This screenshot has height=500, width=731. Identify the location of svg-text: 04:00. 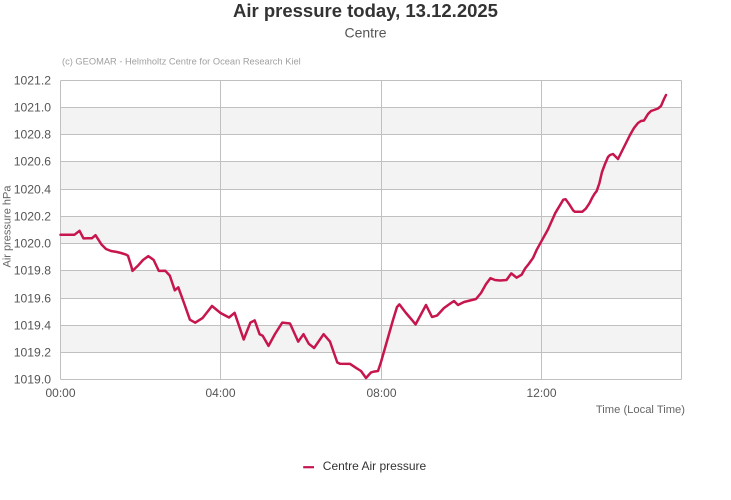
(220, 393).